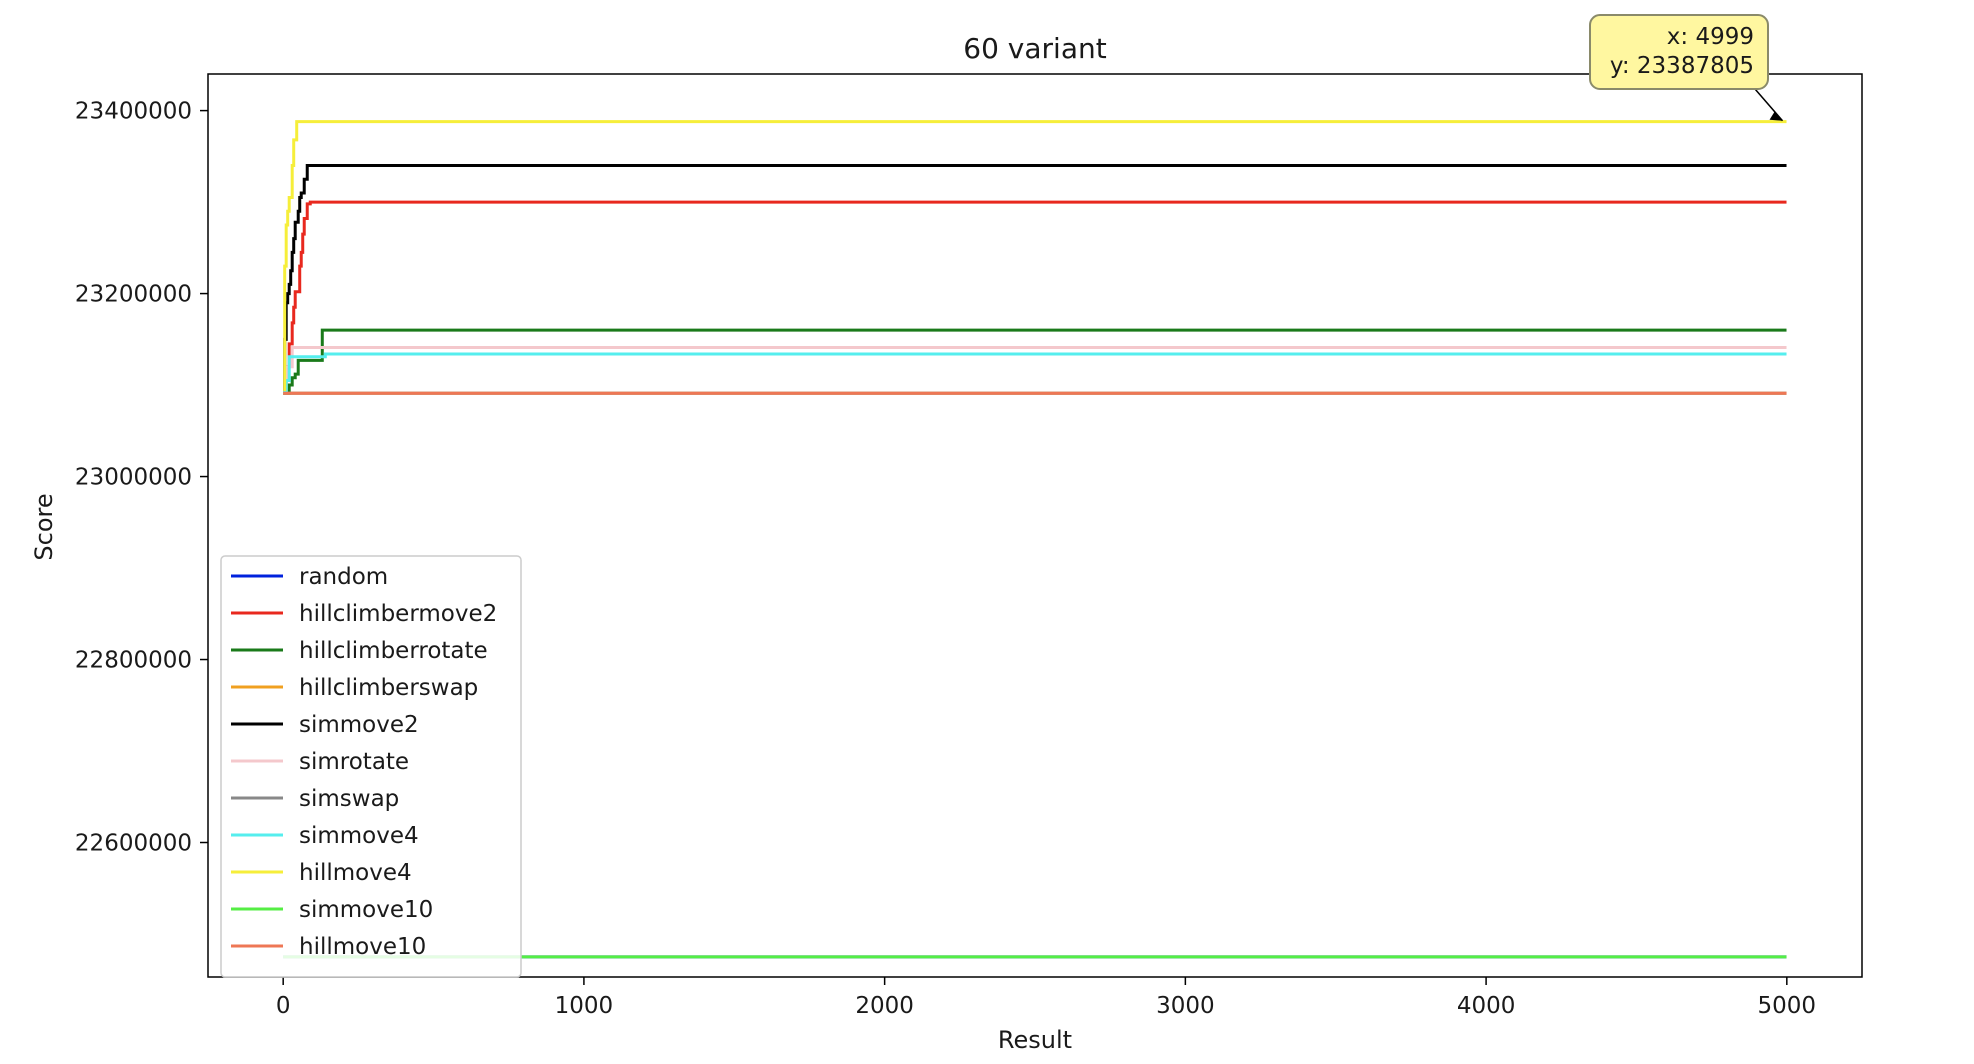  I want to click on y-tick-label: 22600000, so click(133, 844).